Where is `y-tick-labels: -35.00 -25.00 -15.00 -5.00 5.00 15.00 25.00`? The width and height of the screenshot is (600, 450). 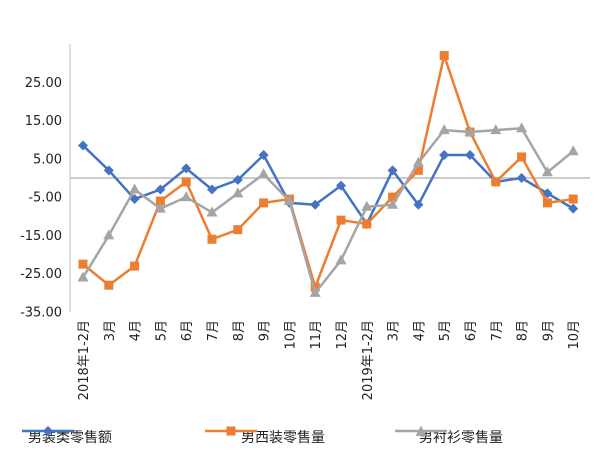 y-tick-labels: -35.00 -25.00 -15.00 -5.00 5.00 15.00 25.00 is located at coordinates (41, 198).